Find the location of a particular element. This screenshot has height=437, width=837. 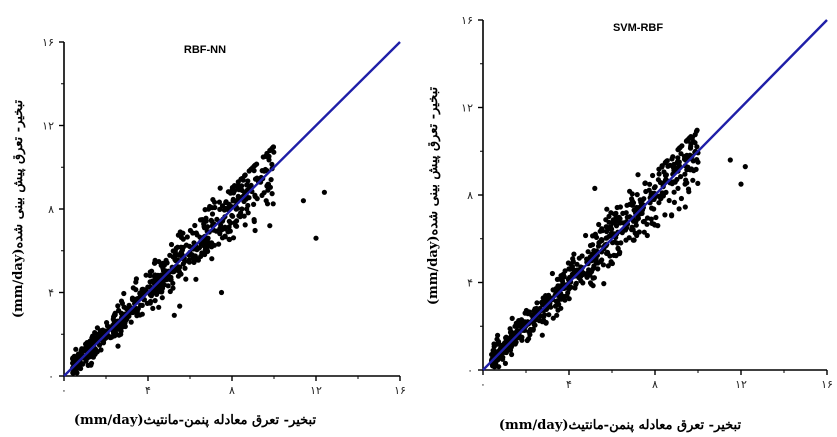

y-tick-label: ۸ is located at coordinates (51, 209).